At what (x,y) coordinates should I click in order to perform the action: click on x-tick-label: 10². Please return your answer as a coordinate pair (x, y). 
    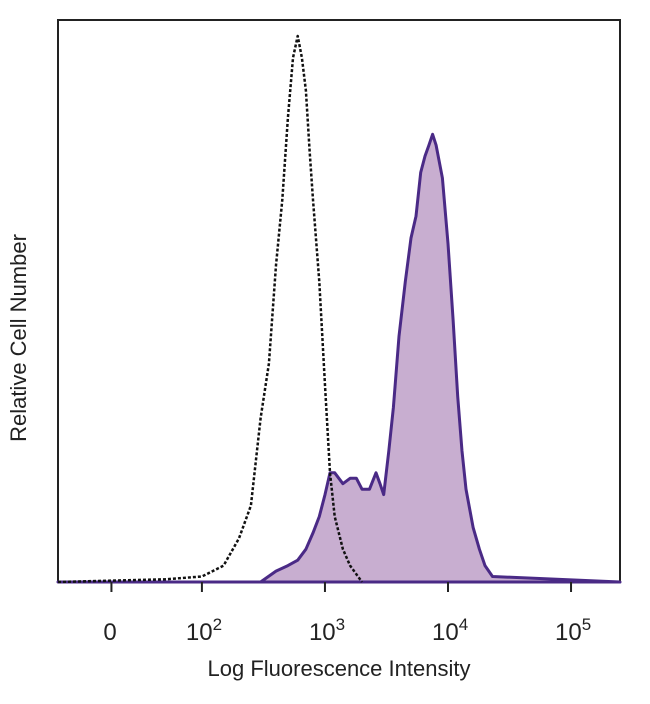
    Looking at the image, I should click on (204, 630).